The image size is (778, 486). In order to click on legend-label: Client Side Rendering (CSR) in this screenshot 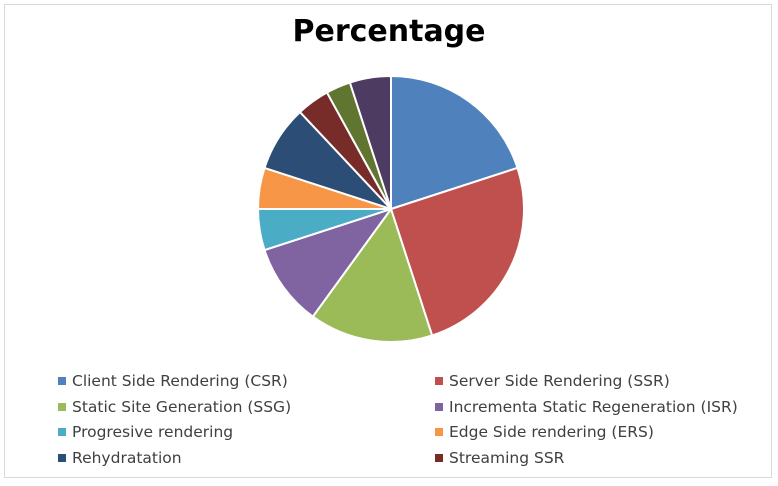, I will do `click(180, 381)`.